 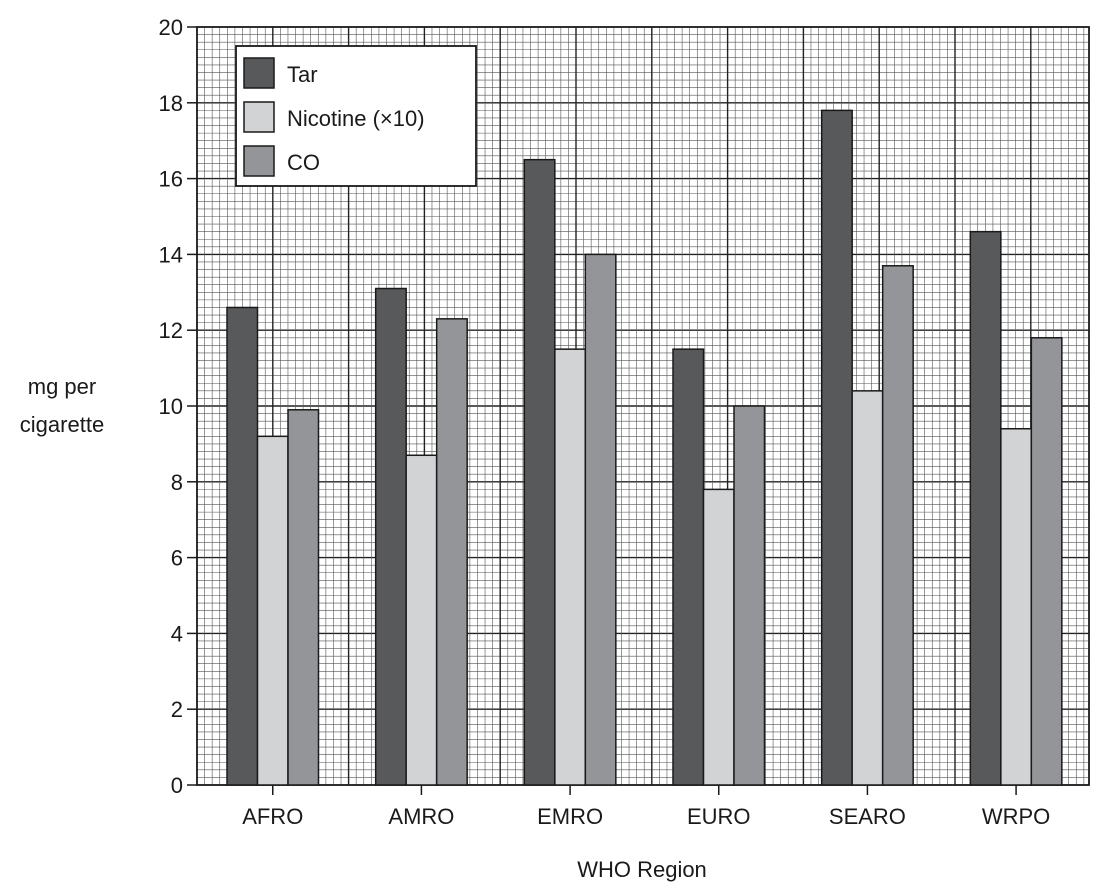 What do you see at coordinates (171, 179) in the screenshot?
I see `y-tick-label: 16` at bounding box center [171, 179].